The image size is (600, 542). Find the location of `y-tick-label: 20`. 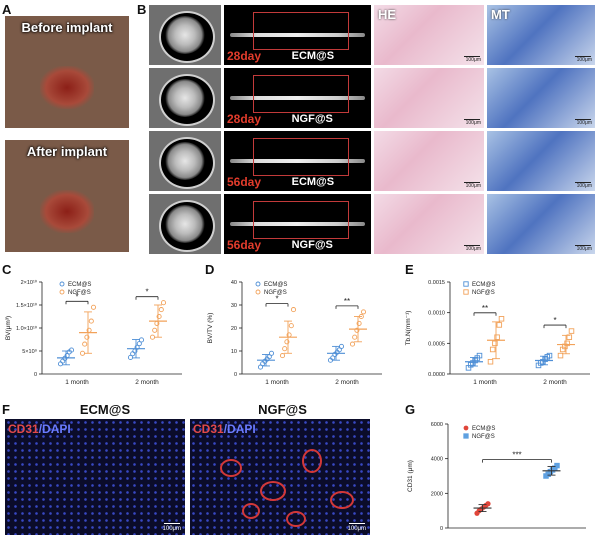

y-tick-label: 20 is located at coordinates (234, 329).